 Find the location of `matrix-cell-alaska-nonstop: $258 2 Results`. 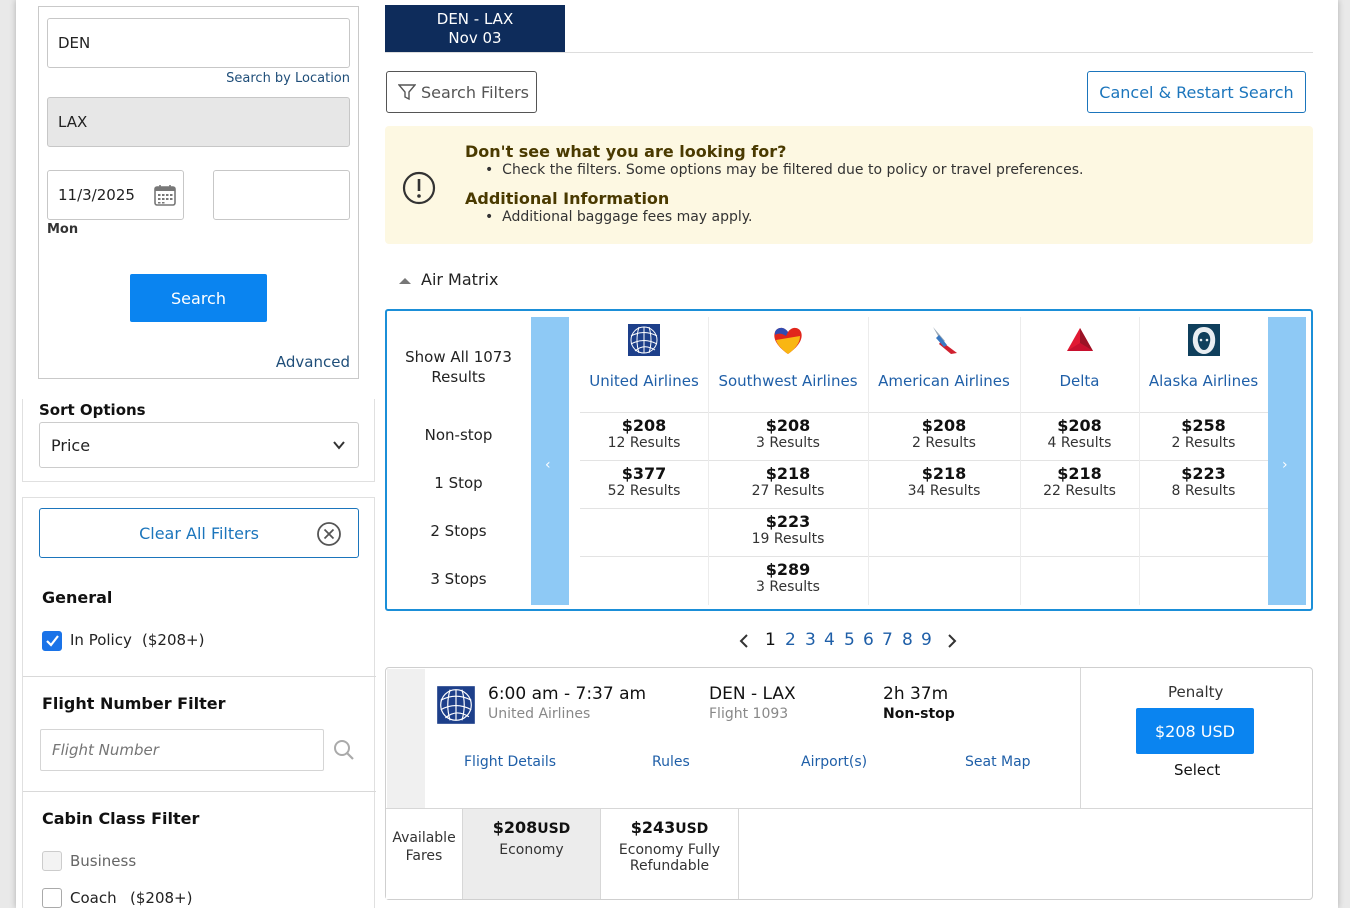

matrix-cell-alaska-nonstop: $258 2 Results is located at coordinates (1203, 434).